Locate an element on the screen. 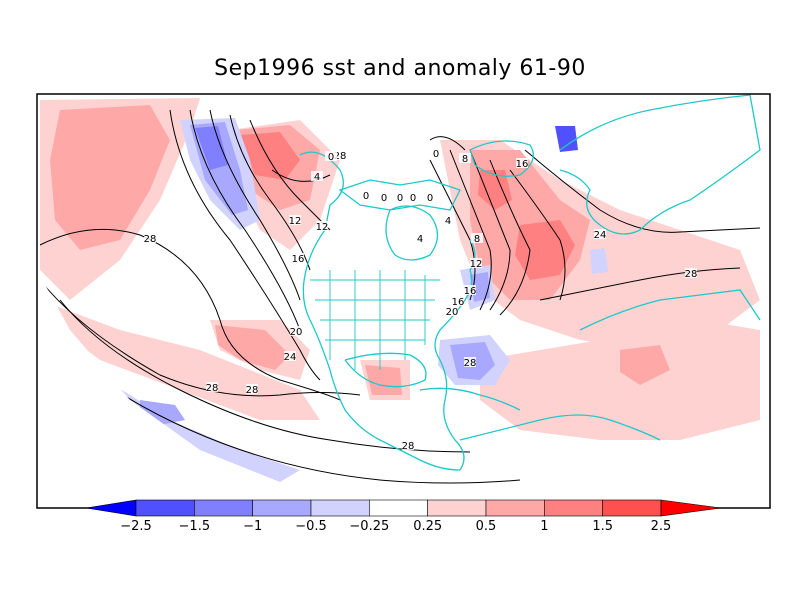 The image size is (800, 600). gulf-of-mexico is located at coordinates (385, 370).